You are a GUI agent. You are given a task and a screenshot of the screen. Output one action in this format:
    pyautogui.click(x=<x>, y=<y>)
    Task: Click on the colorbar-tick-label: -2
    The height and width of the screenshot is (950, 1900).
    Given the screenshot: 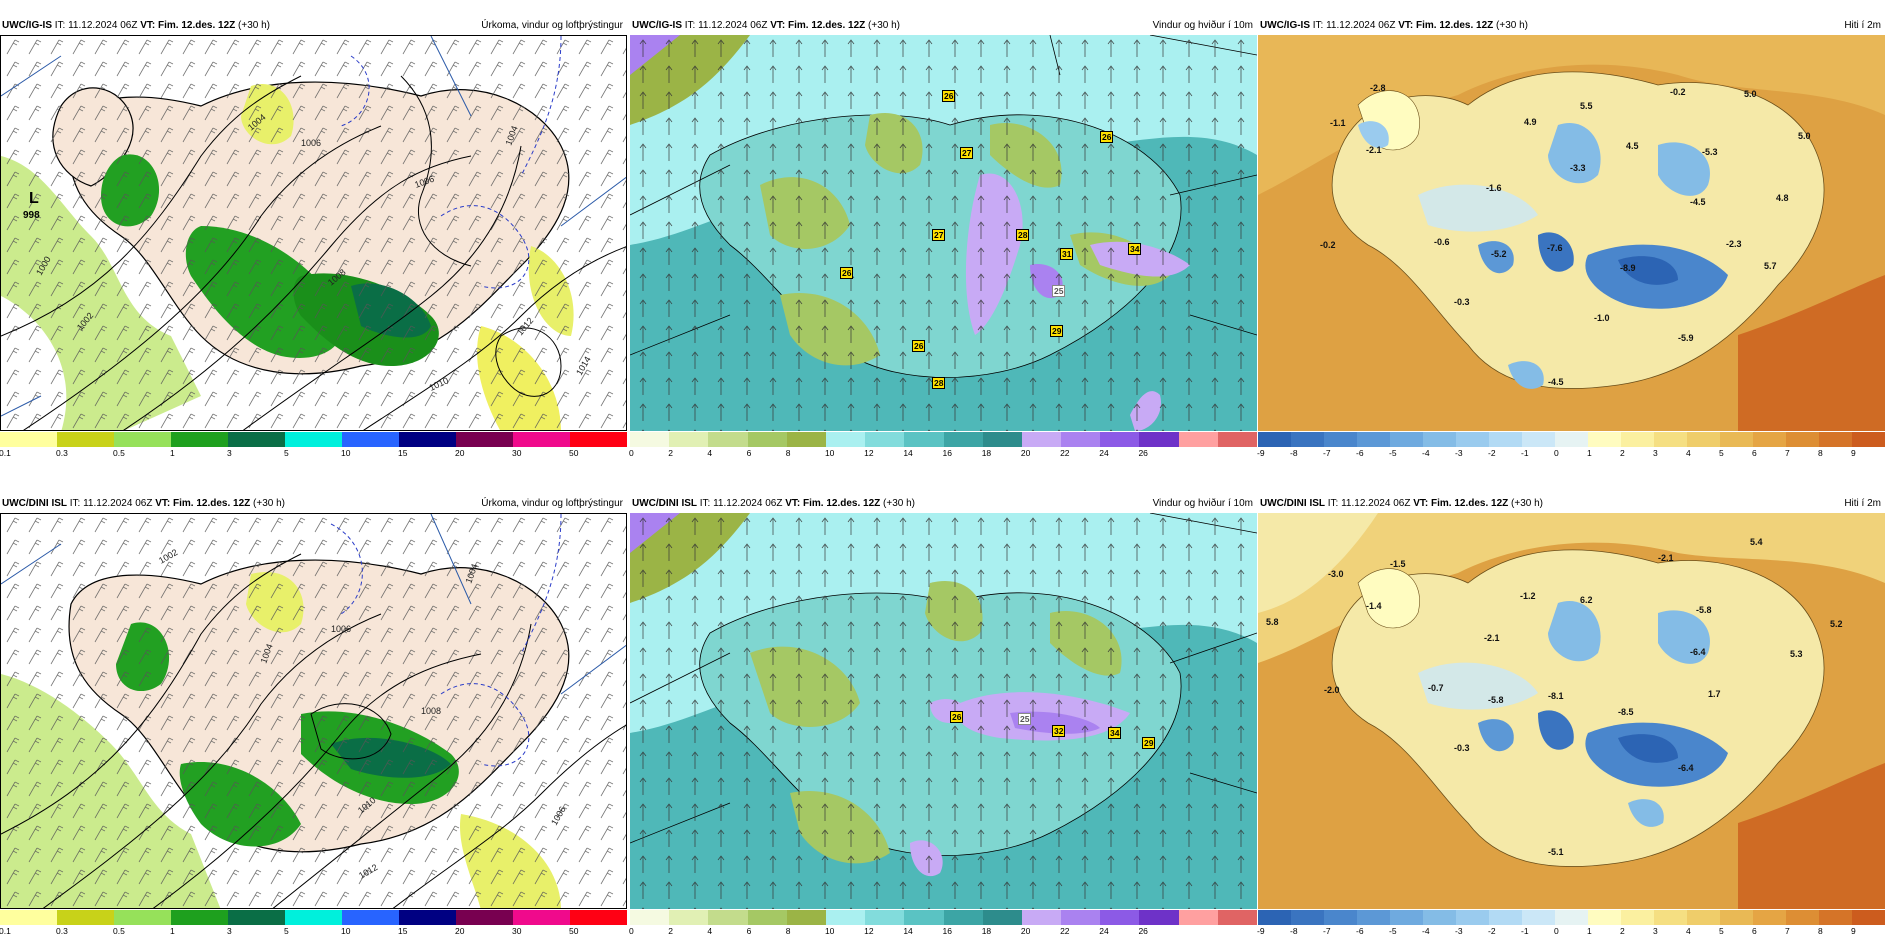 What is the action you would take?
    pyautogui.click(x=1492, y=453)
    